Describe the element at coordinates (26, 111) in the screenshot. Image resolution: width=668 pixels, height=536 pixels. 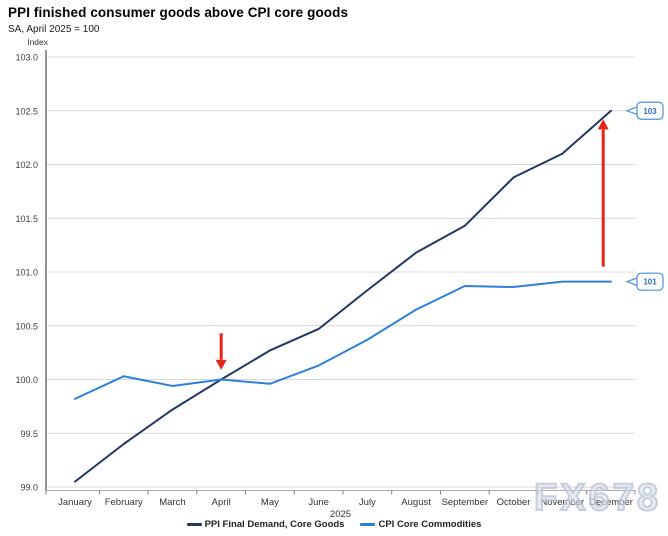
I see `y-tick-label: 102.5` at that location.